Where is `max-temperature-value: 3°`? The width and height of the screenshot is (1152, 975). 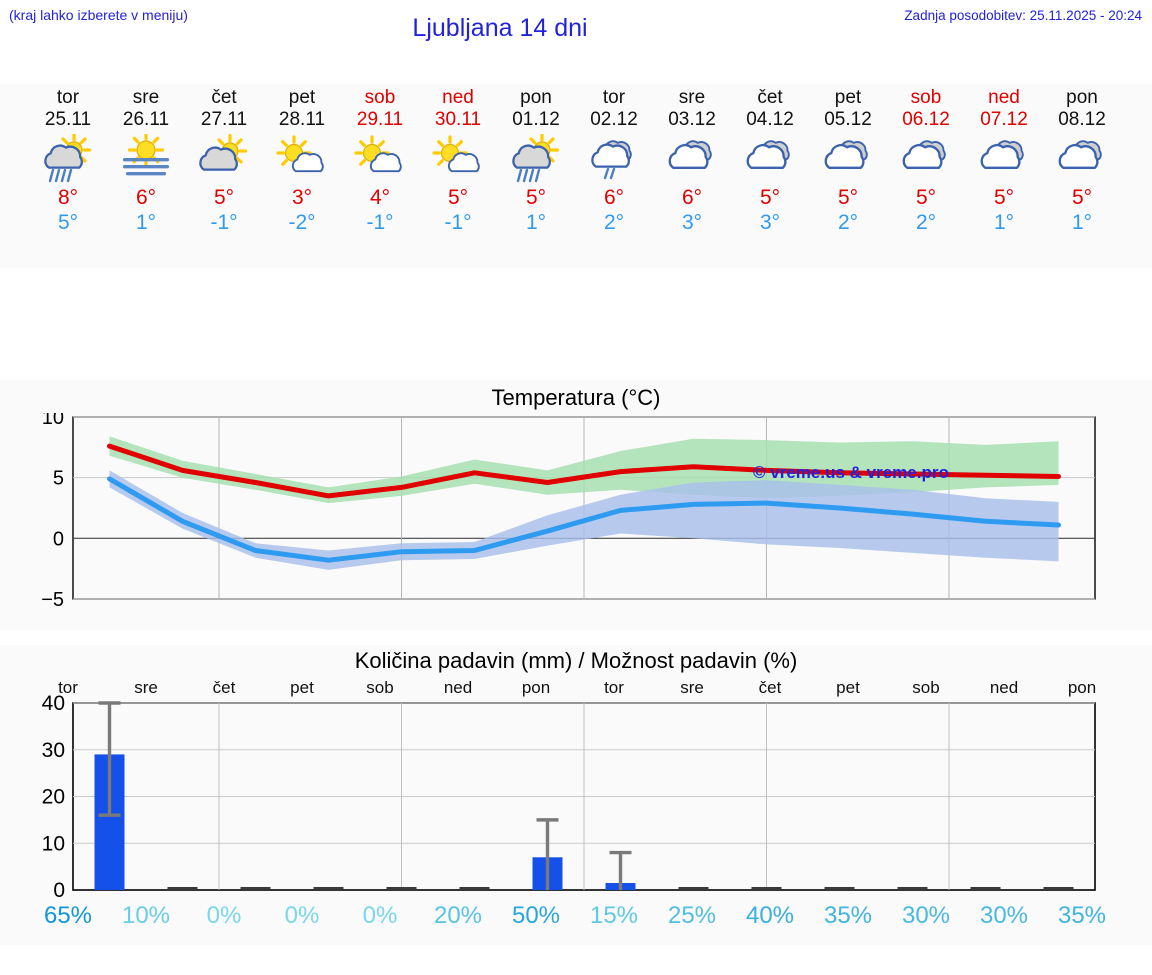 max-temperature-value: 3° is located at coordinates (302, 197).